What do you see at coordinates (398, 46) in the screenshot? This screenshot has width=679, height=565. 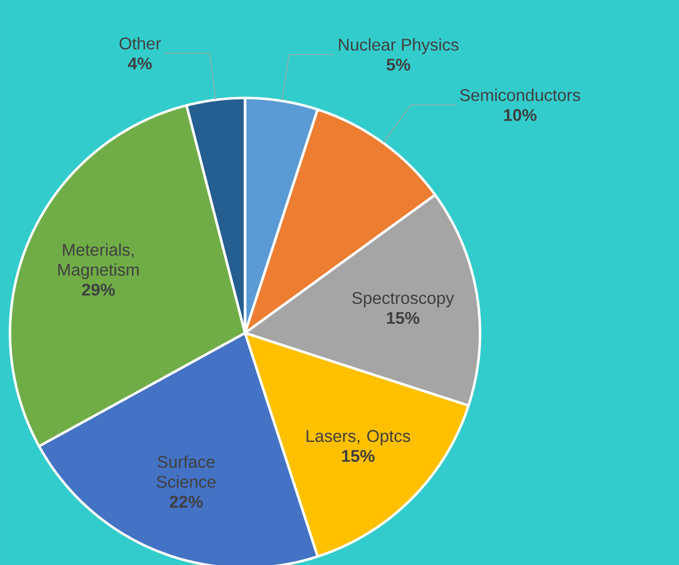 I see `slice-label: Nuclear Physics` at bounding box center [398, 46].